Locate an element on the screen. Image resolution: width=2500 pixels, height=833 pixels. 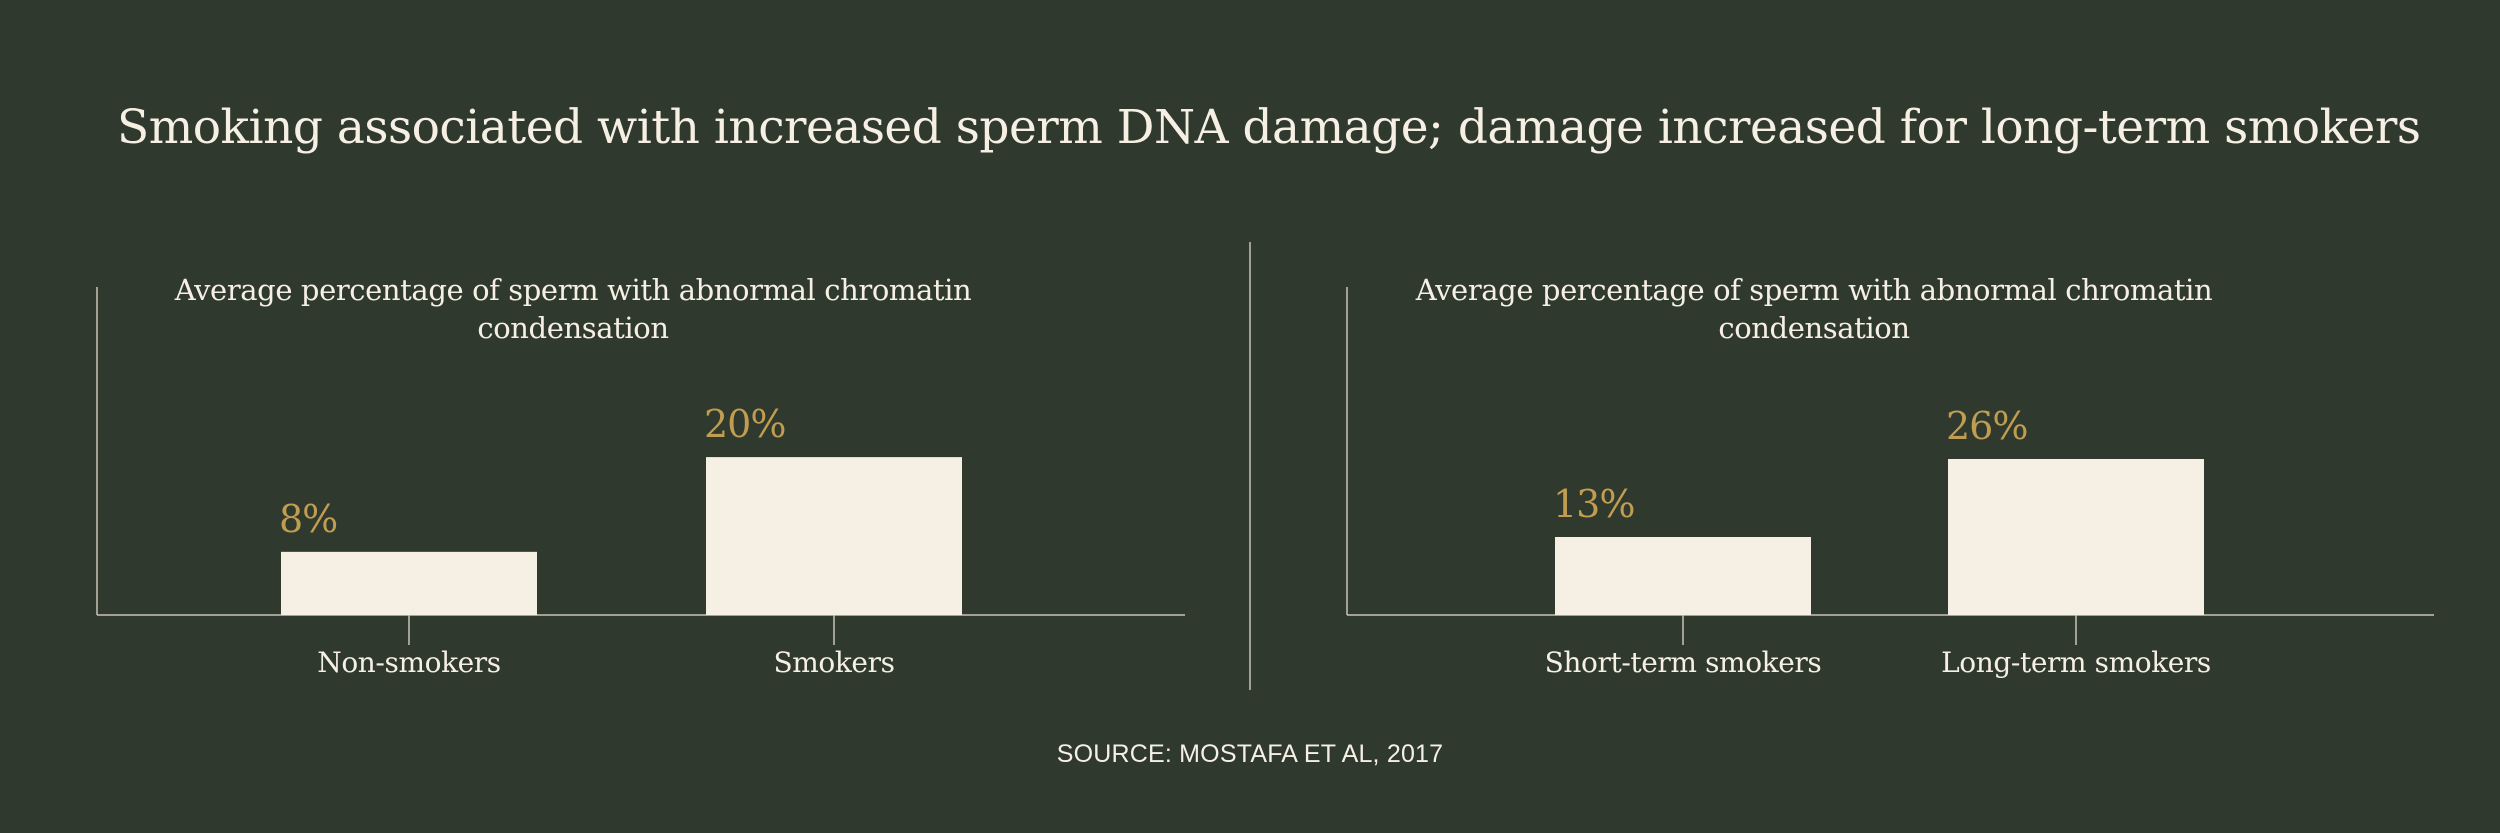
x-tick-label: Long-term smokers is located at coordinates (2076, 662).